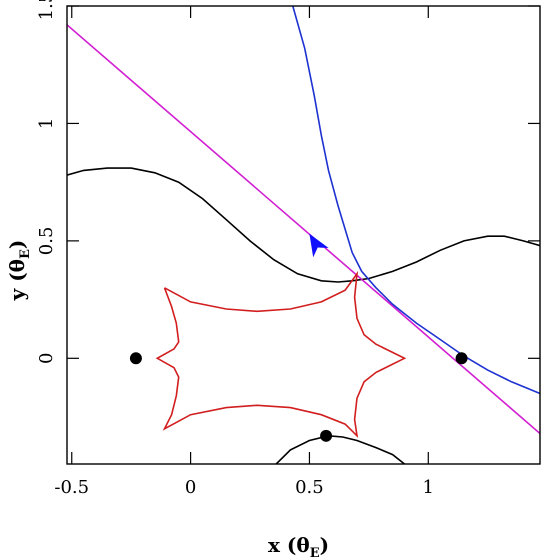 This screenshot has width=541, height=559. I want to click on y-tick-label-3: 1.5, so click(46, 10).